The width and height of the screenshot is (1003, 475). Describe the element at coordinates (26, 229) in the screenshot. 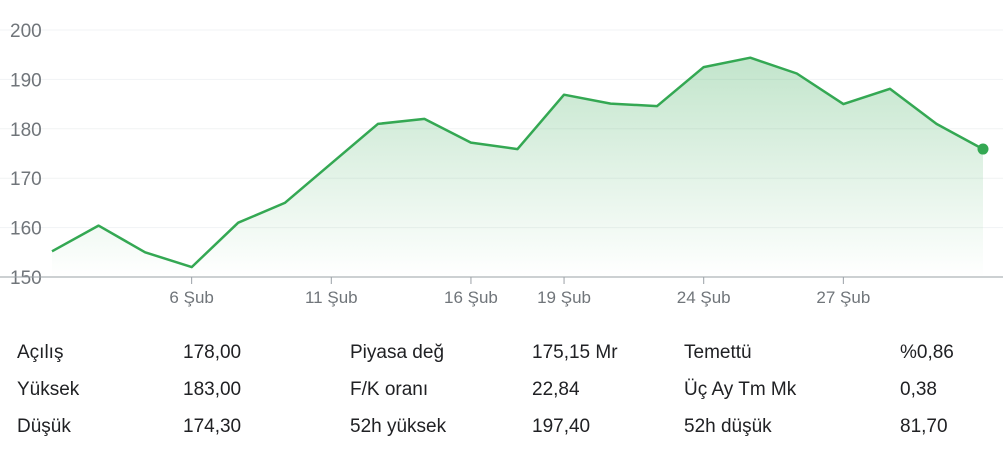

I see `y-tick-label: 160` at that location.